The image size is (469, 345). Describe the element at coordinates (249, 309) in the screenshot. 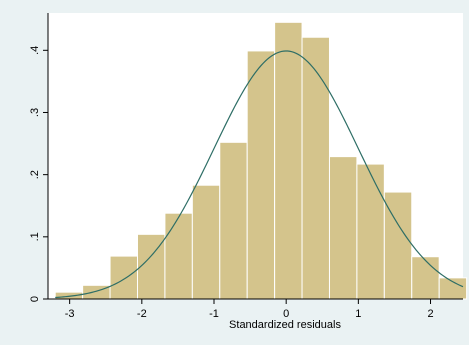

I see `x-axis-ticks: -3 -2 -1 0 1 2` at that location.